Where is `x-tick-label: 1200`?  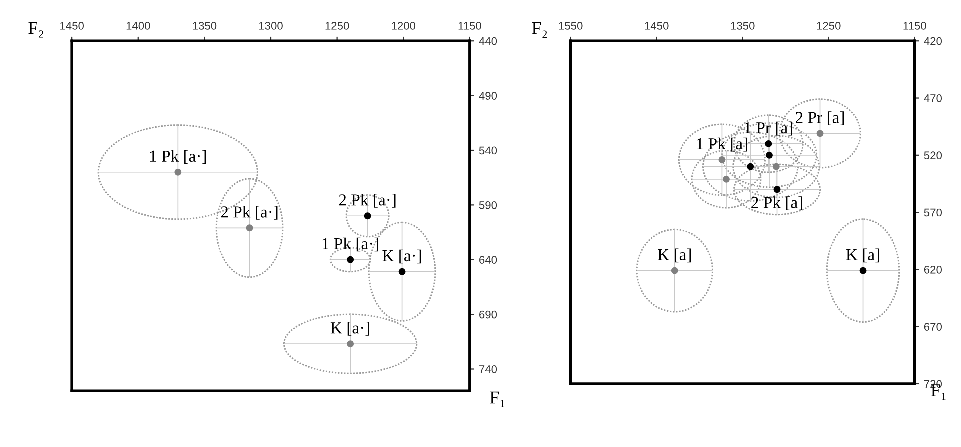 x-tick-label: 1200 is located at coordinates (404, 26).